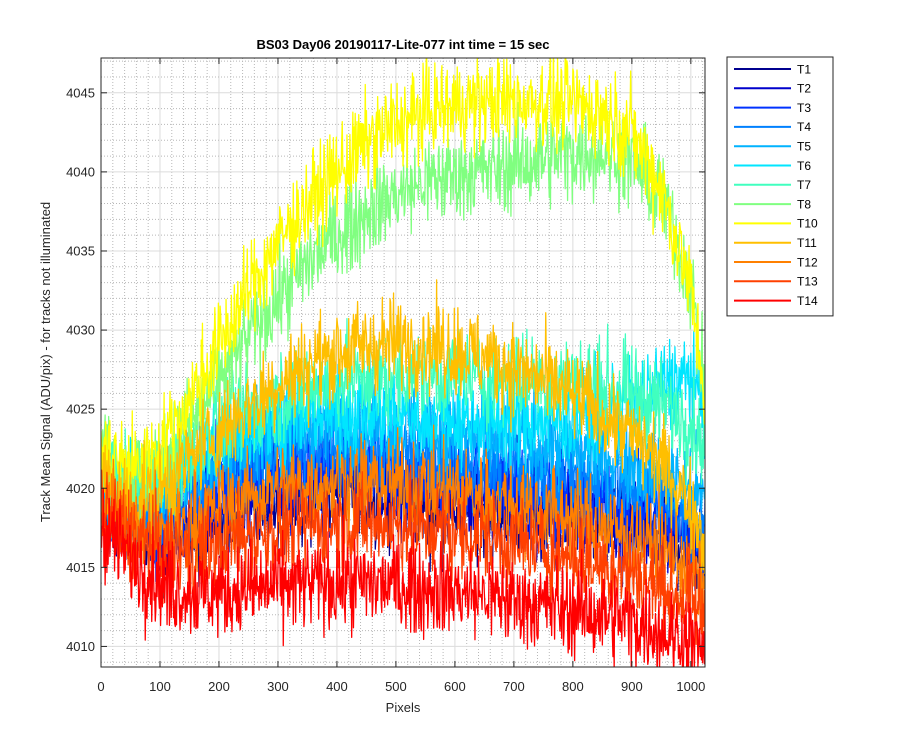 The height and width of the screenshot is (750, 900). What do you see at coordinates (278, 686) in the screenshot?
I see `x-tick-label: 300` at bounding box center [278, 686].